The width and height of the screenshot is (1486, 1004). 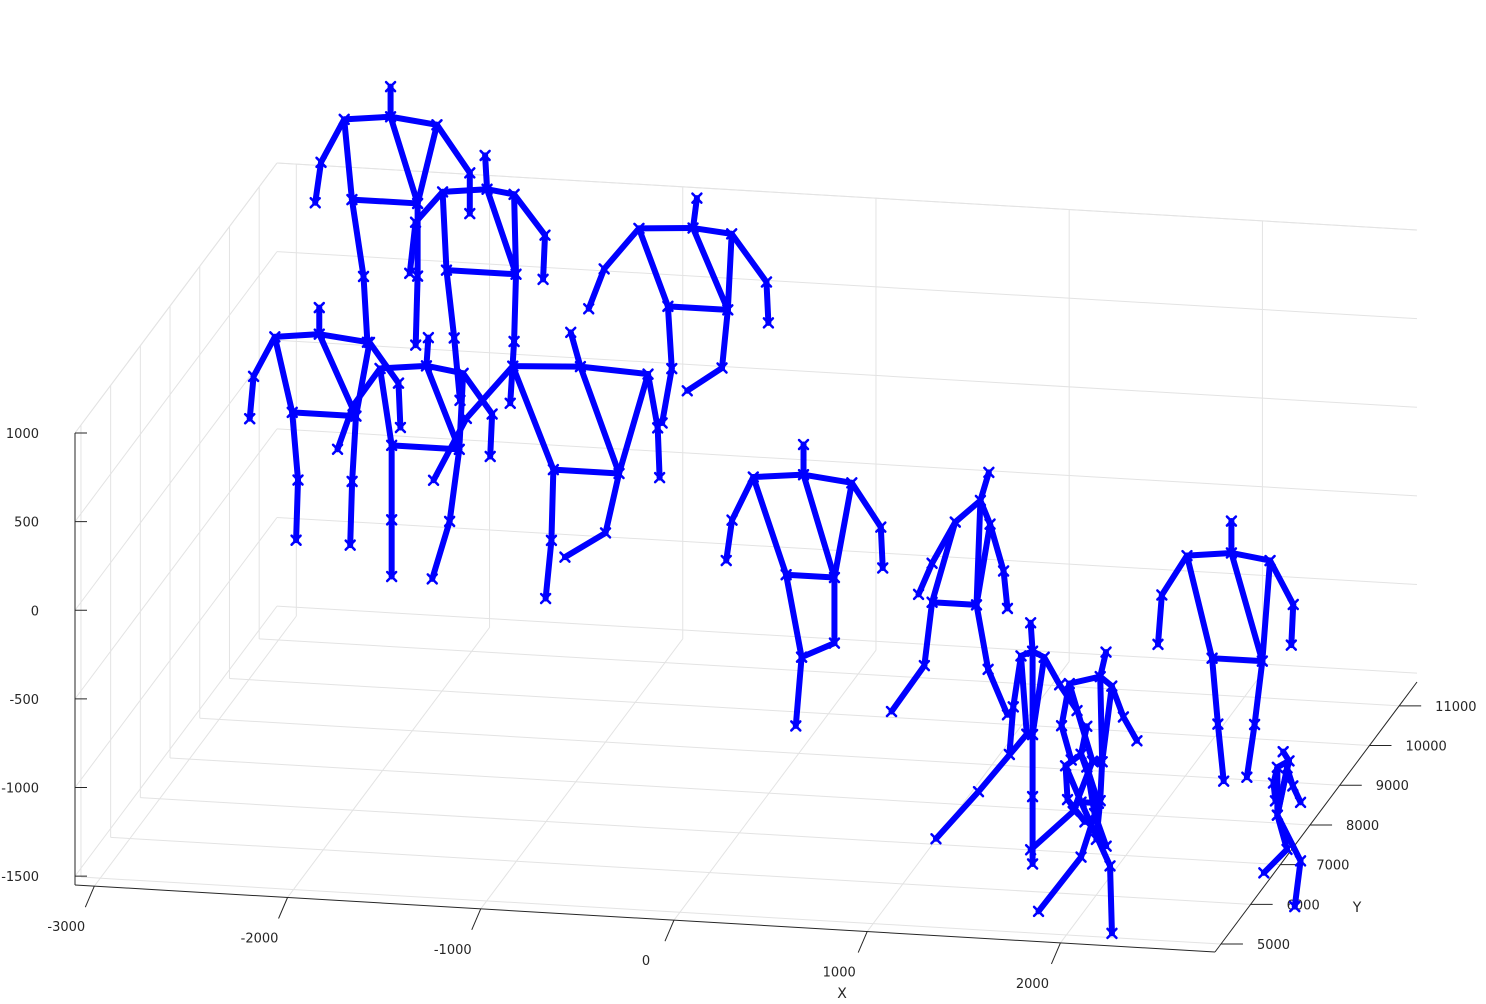 I want to click on x-tick-label: -3000, so click(x=66, y=927).